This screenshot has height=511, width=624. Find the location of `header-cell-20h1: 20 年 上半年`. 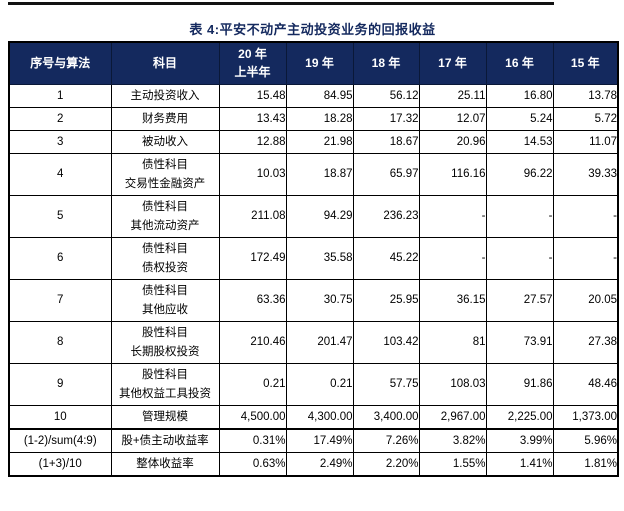

header-cell-20h1: 20 年 上半年 is located at coordinates (252, 63).